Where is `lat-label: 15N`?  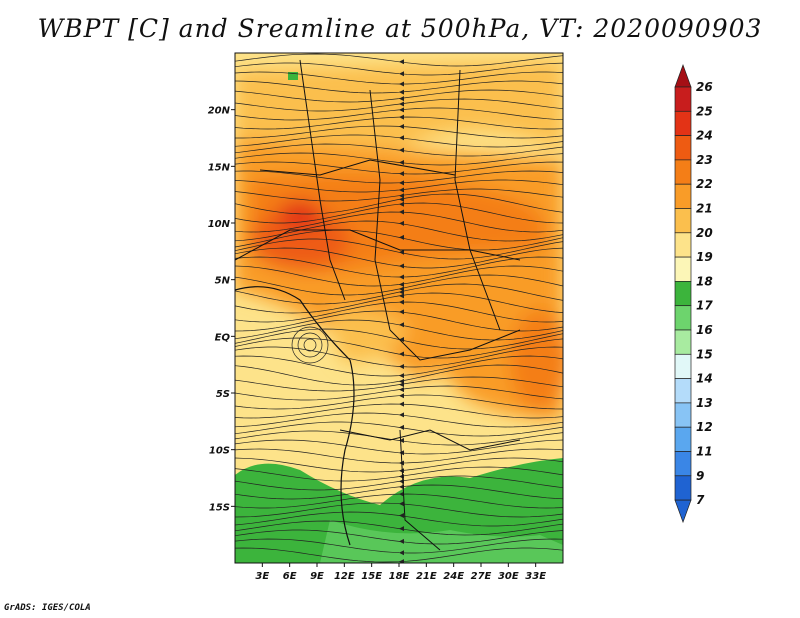 lat-label: 15N is located at coordinates (219, 167).